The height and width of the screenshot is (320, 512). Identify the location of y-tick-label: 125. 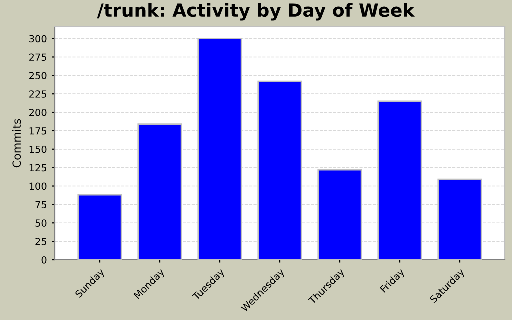
(38, 168).